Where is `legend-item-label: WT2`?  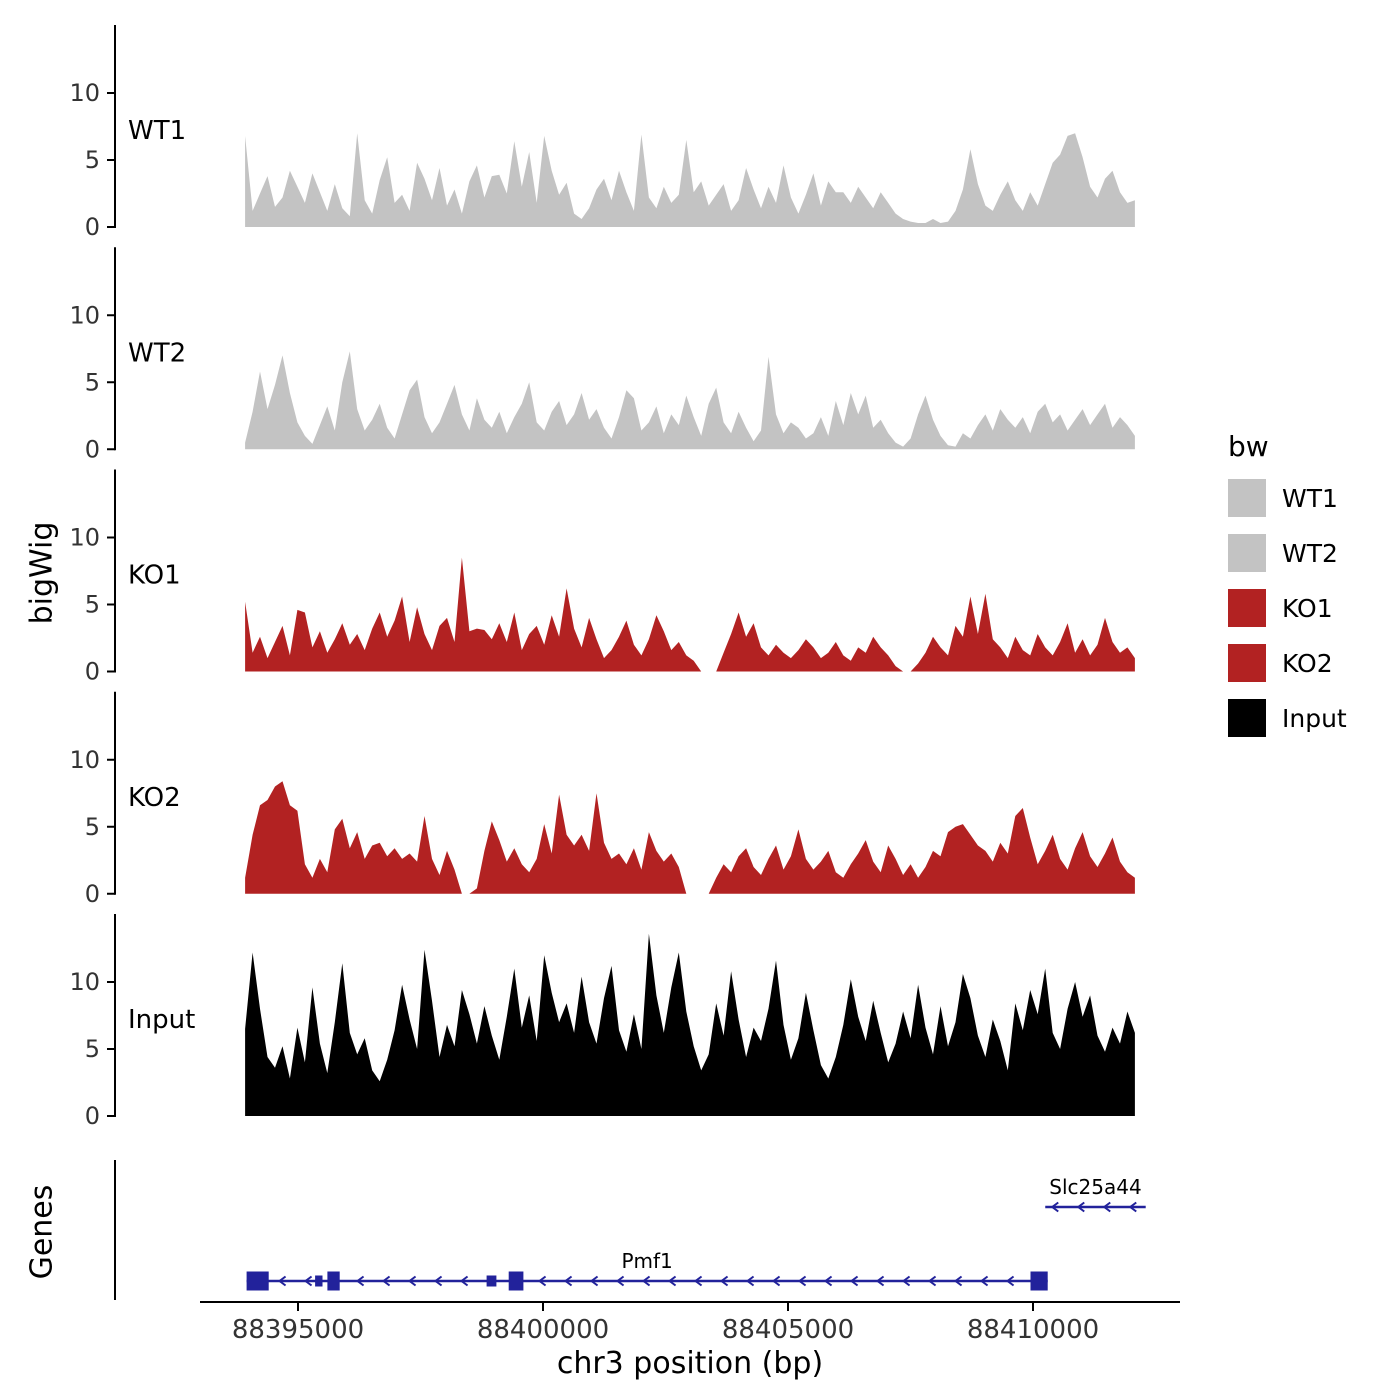 legend-item-label: WT2 is located at coordinates (1310, 553).